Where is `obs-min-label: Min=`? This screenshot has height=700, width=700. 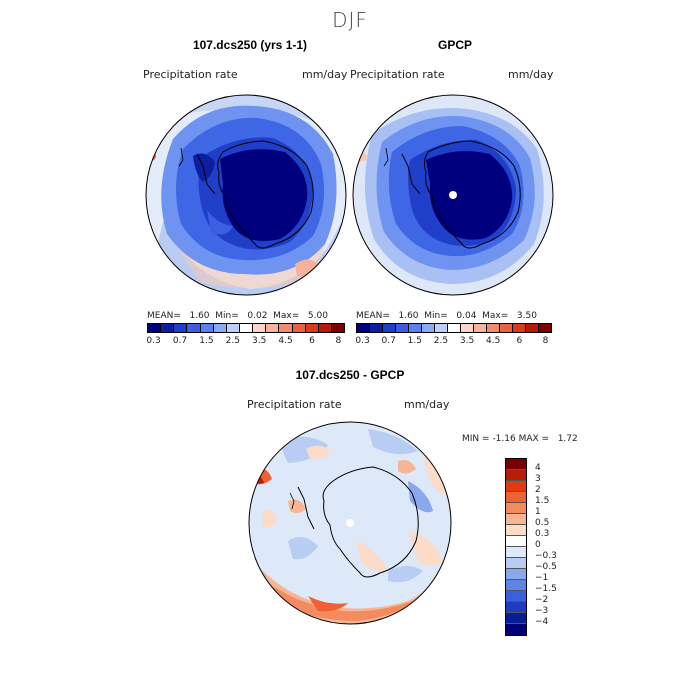 obs-min-label: Min= is located at coordinates (436, 316).